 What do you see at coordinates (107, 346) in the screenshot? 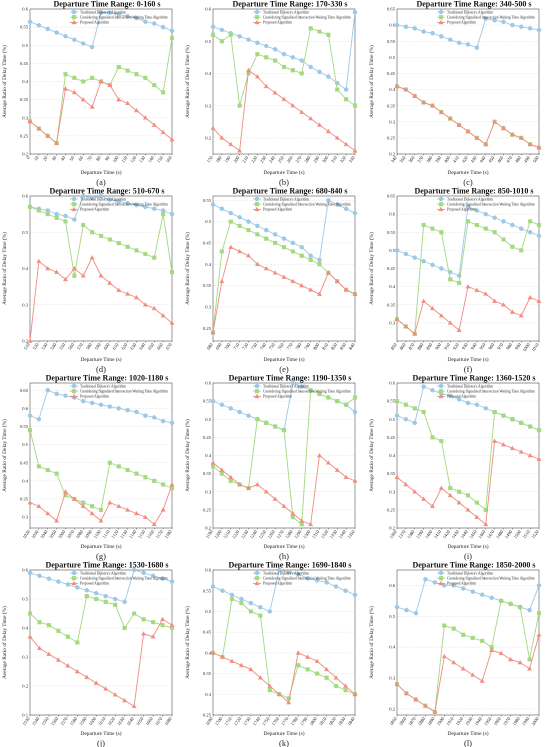
I see `x-tick-label: 600` at bounding box center [107, 346].